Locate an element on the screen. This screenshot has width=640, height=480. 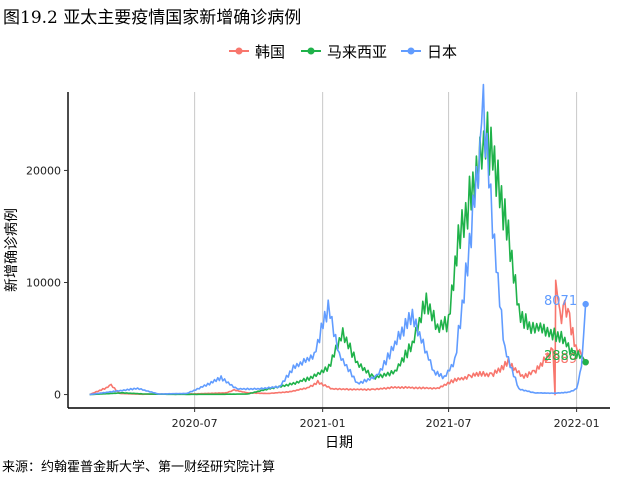
y-tick-label: 10000 is located at coordinates (43, 282).